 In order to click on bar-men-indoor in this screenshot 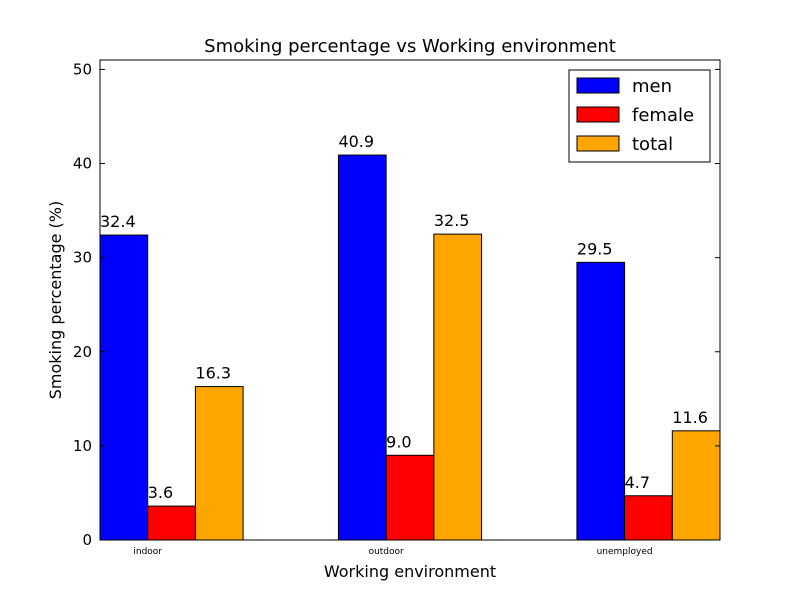, I will do `click(124, 387)`.